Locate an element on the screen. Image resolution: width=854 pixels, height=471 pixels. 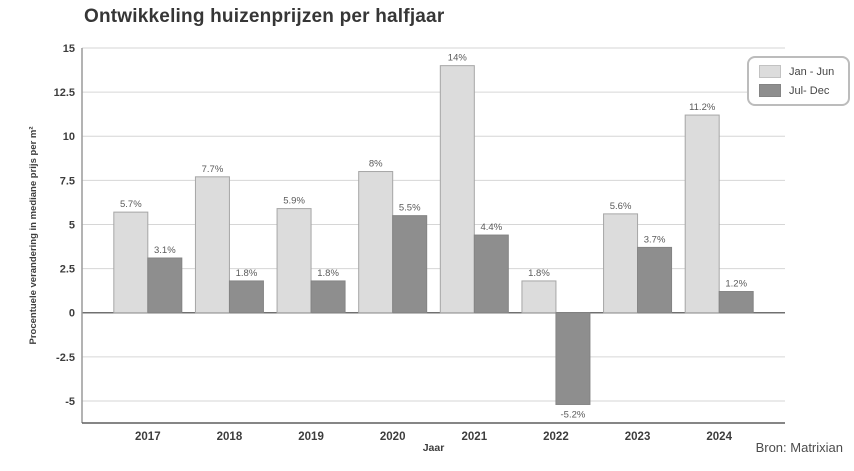
y-tick-label: 2.5 is located at coordinates (67, 270).